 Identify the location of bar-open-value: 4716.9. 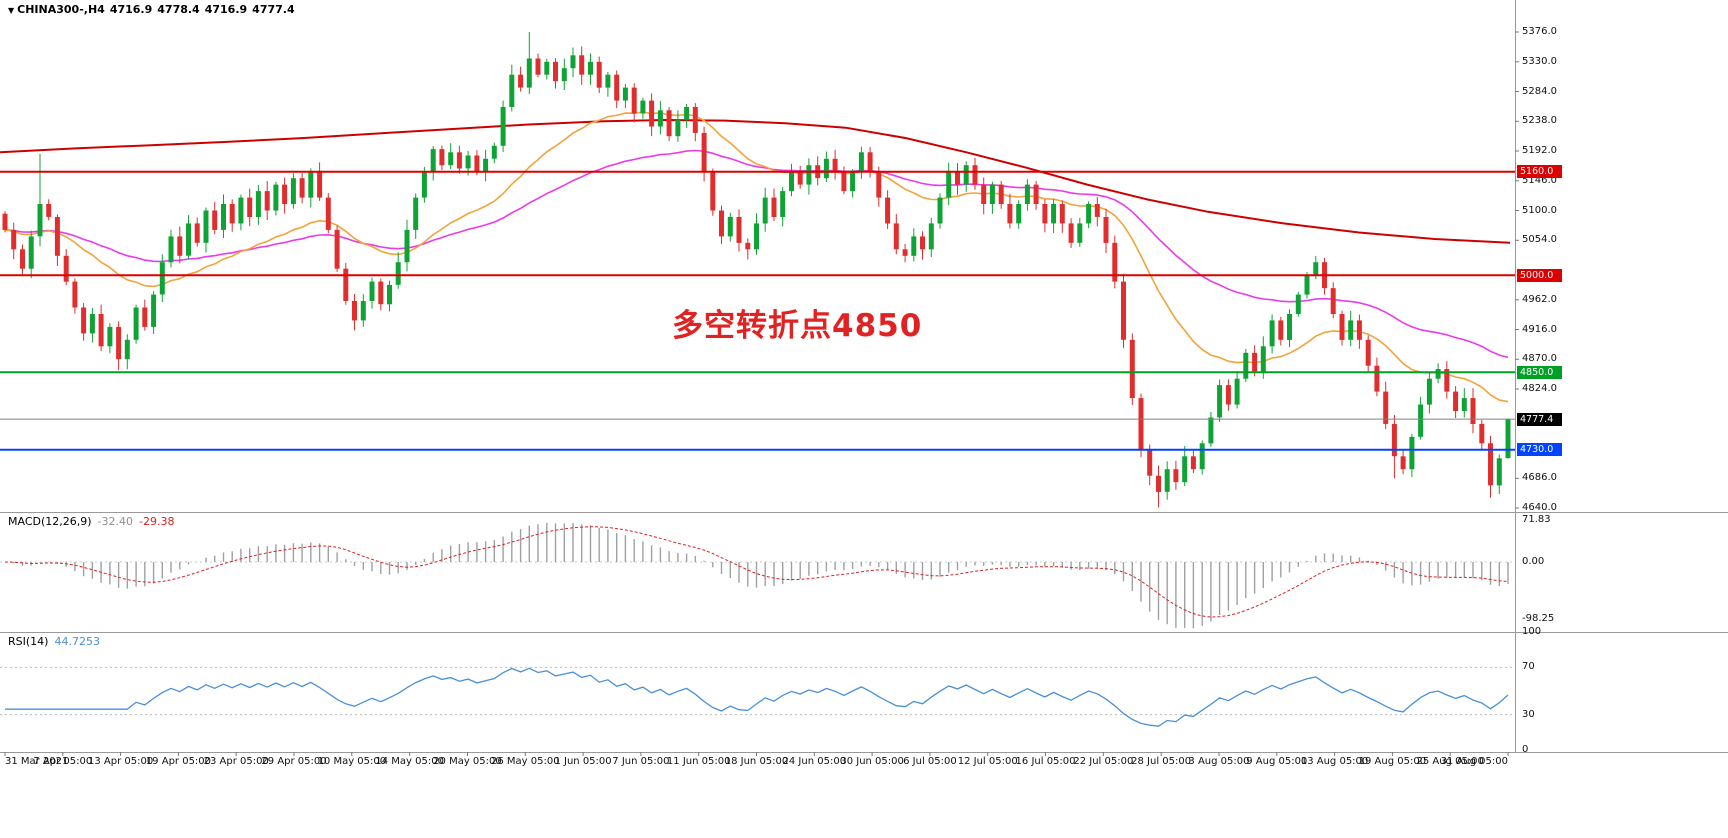
(131, 9).